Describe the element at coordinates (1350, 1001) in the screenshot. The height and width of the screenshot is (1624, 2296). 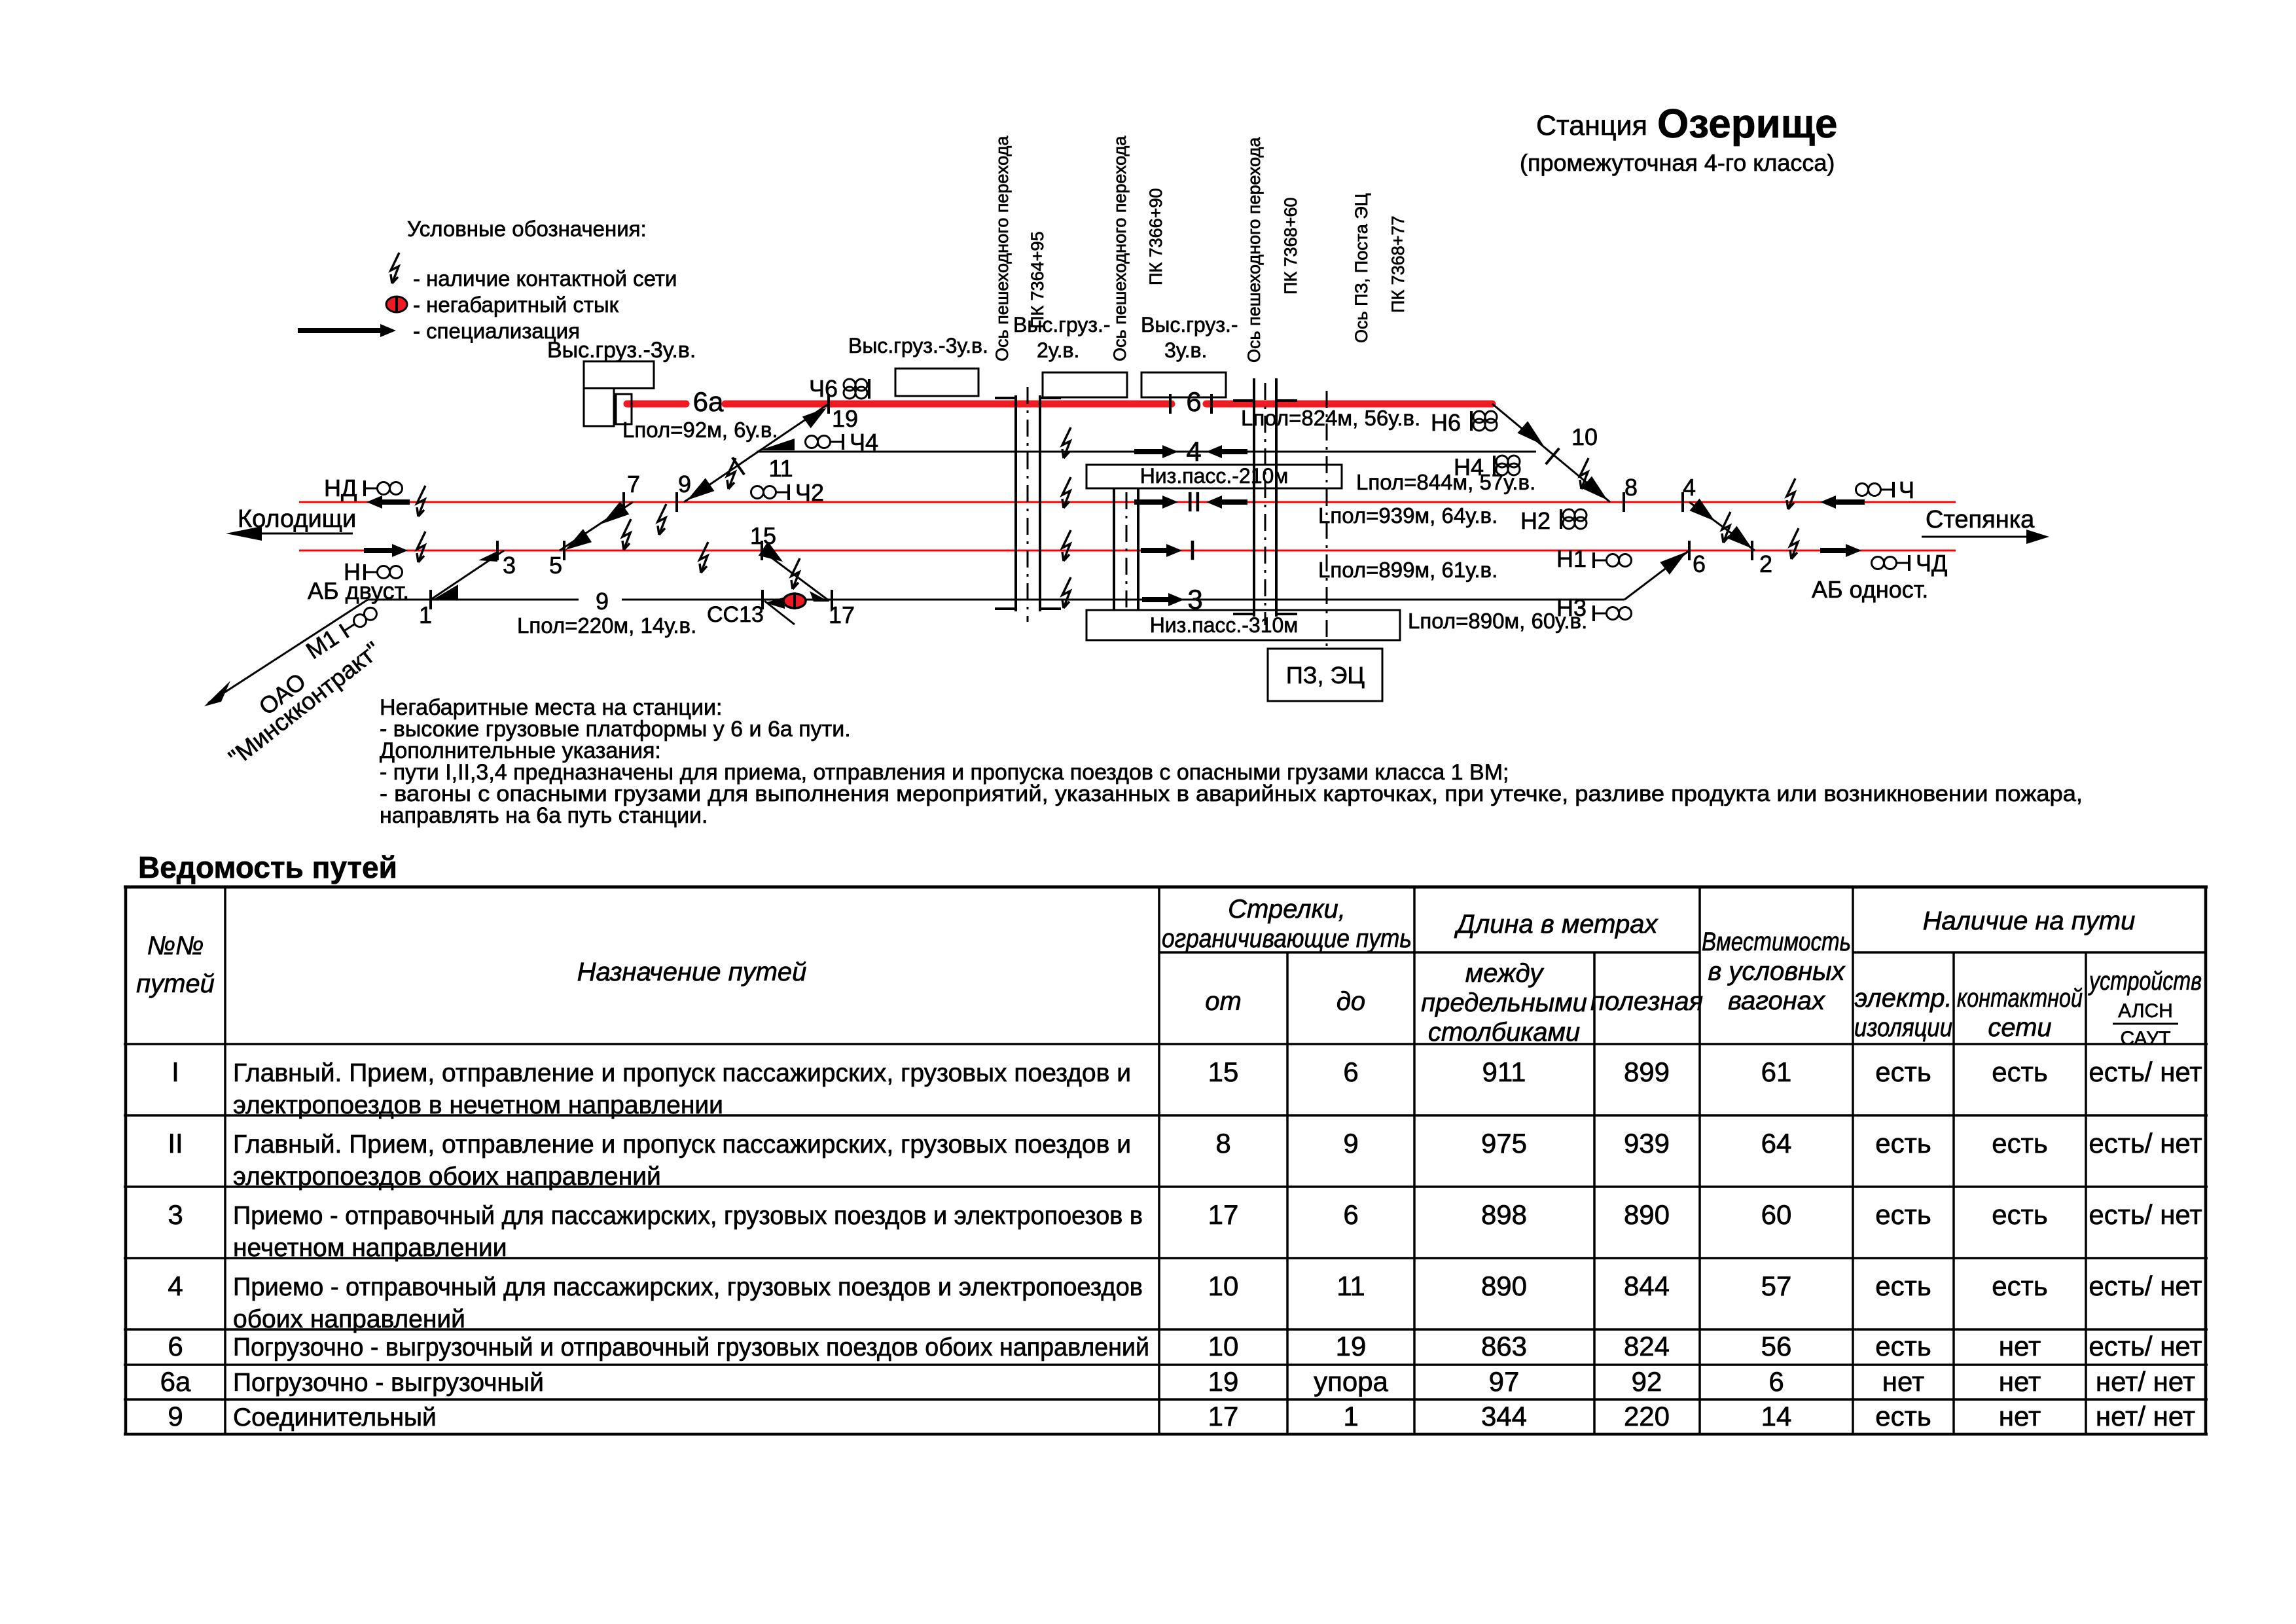
I see `svg-text: до` at that location.